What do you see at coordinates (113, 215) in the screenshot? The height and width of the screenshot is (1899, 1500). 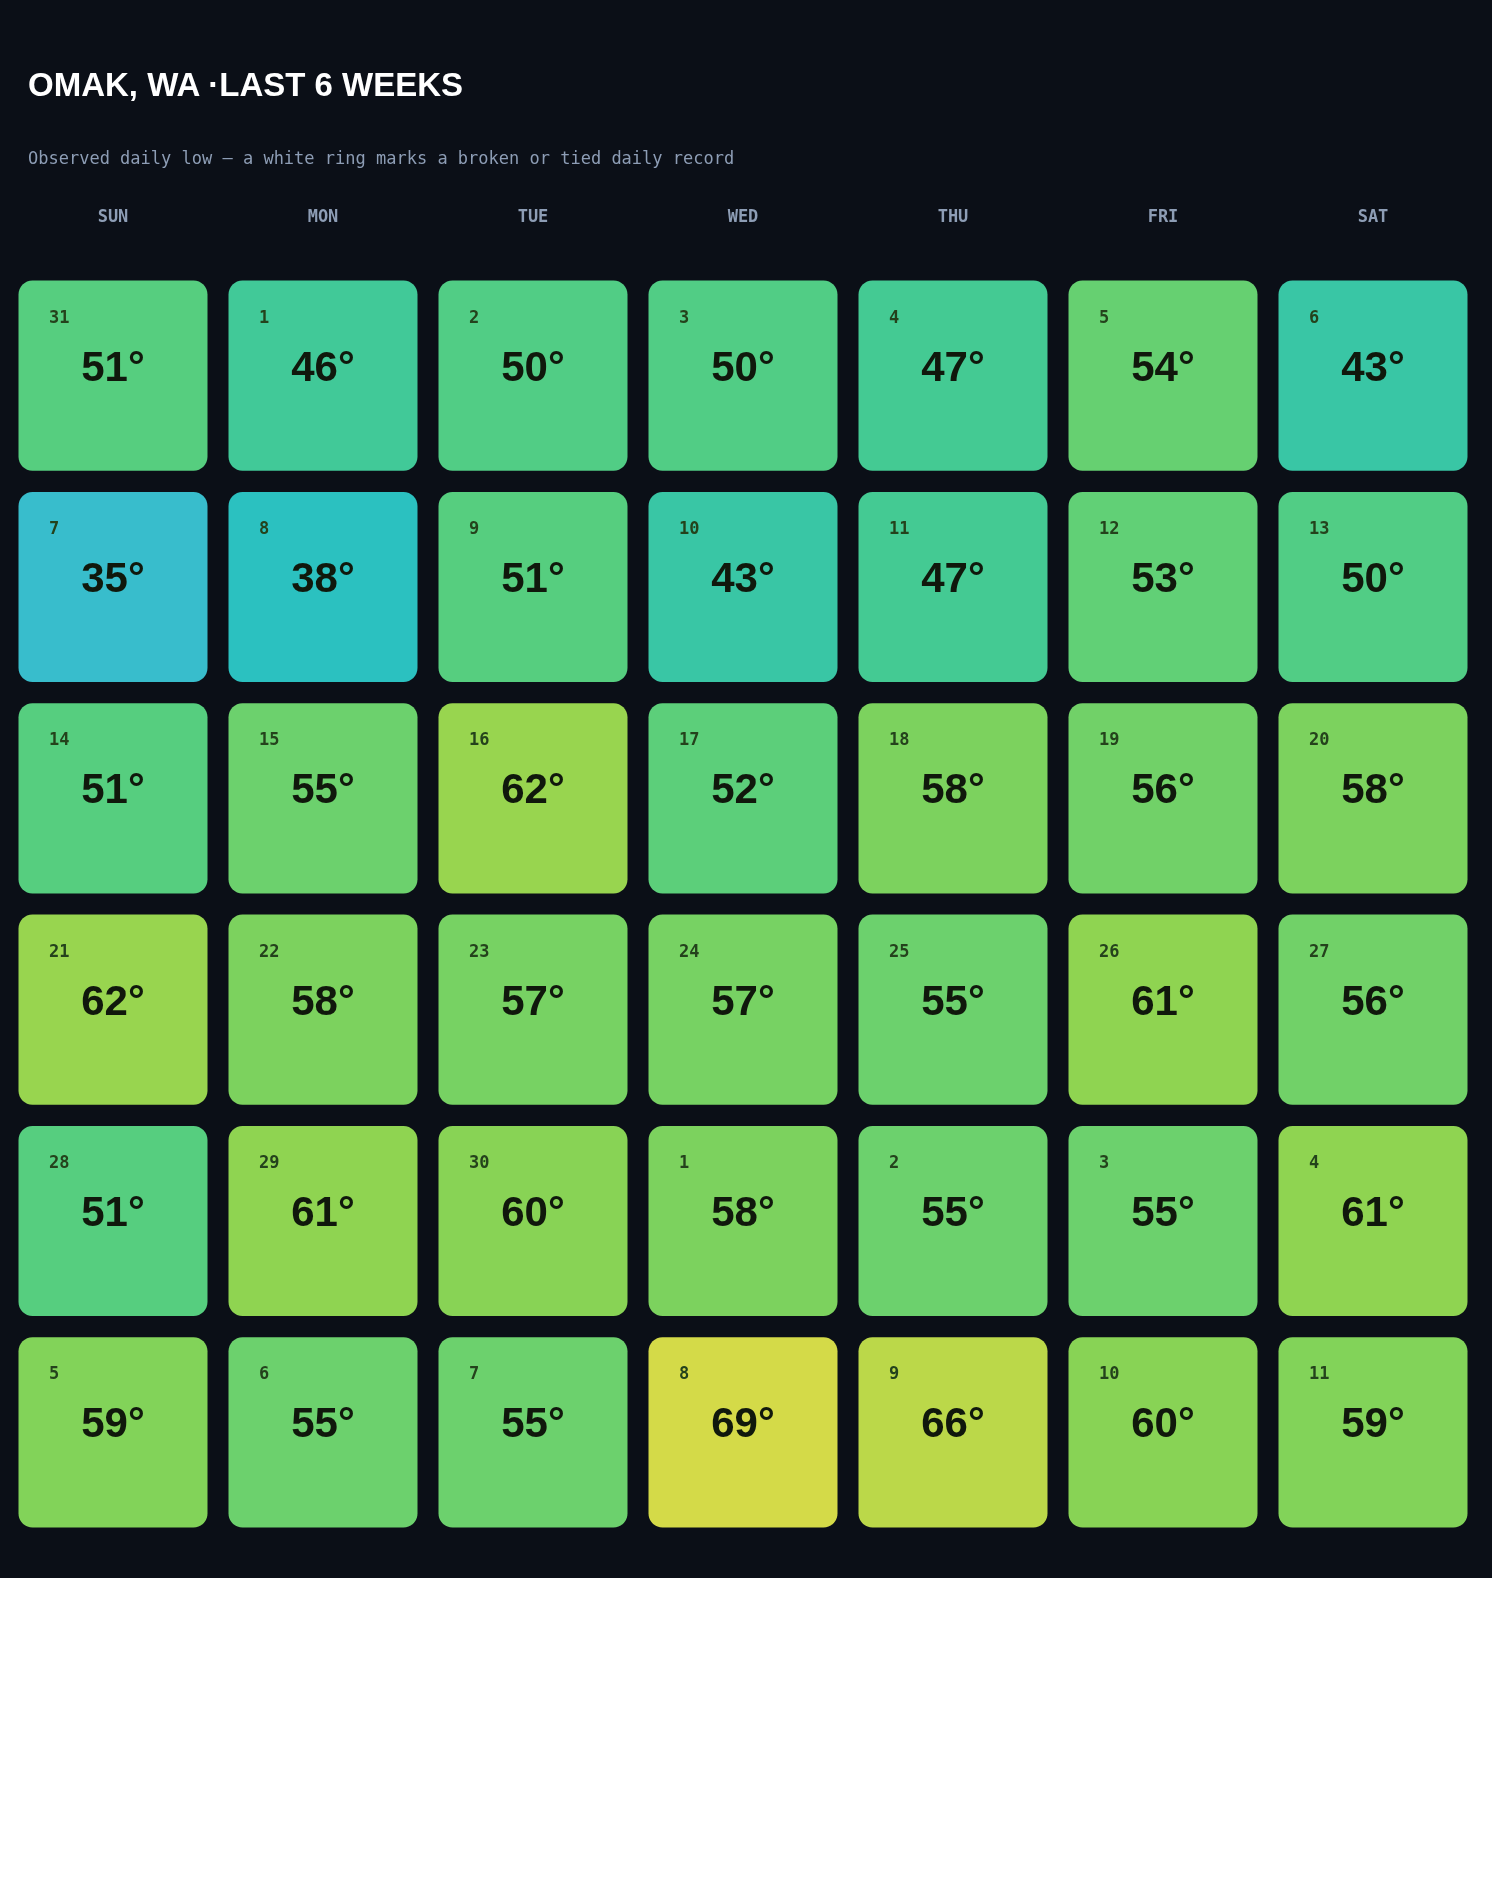 I see `x-tick-label: SUN` at bounding box center [113, 215].